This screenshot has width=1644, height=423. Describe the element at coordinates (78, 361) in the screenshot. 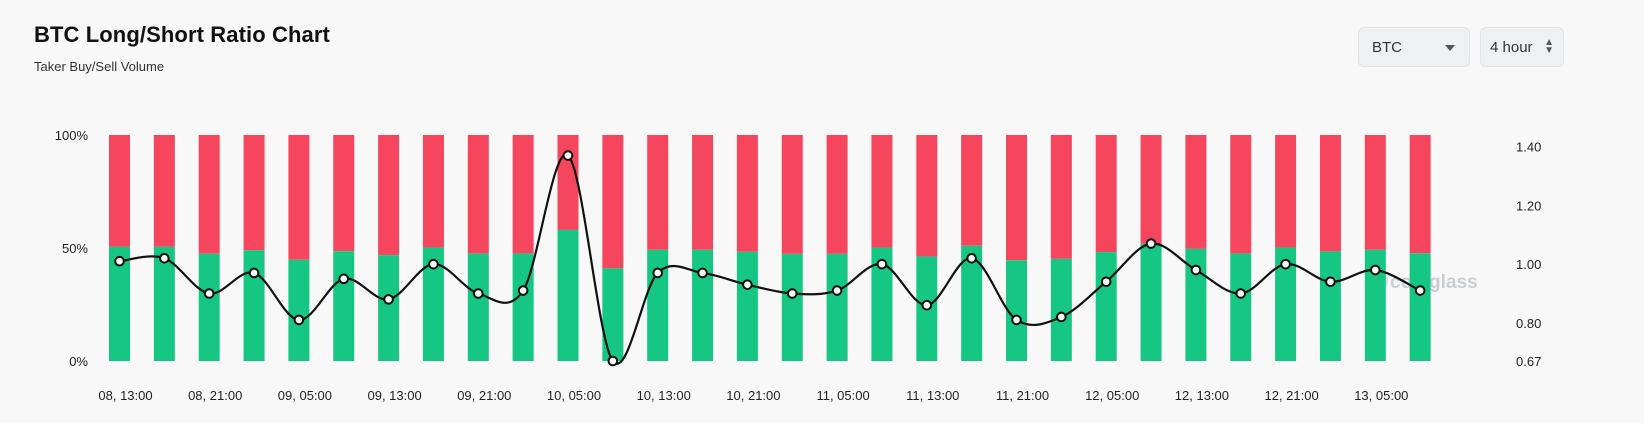

I see `left-axis-tick: 0%` at that location.